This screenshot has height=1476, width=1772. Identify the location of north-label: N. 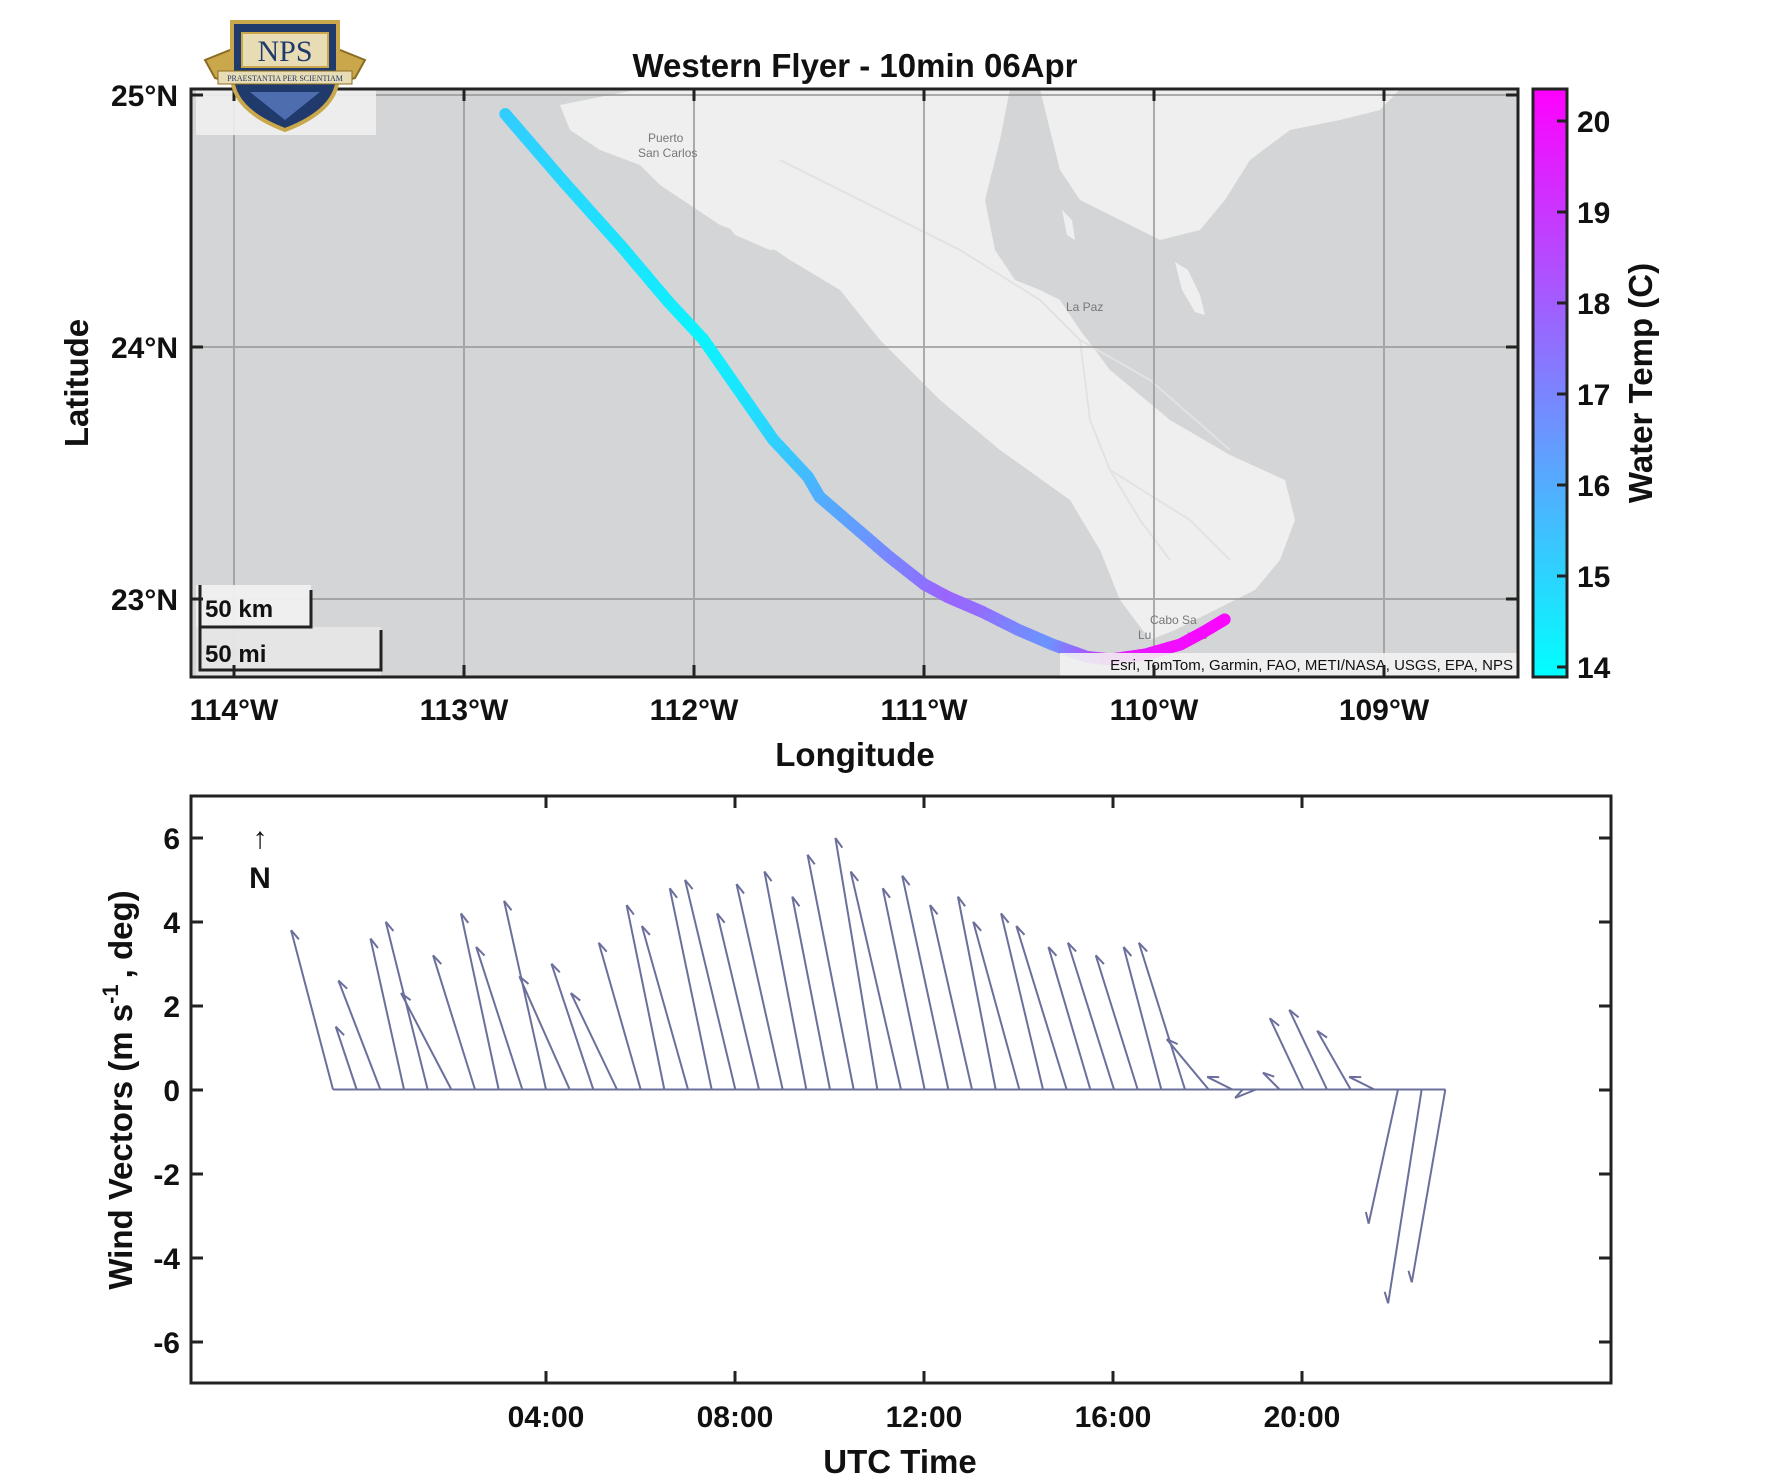
(260, 878).